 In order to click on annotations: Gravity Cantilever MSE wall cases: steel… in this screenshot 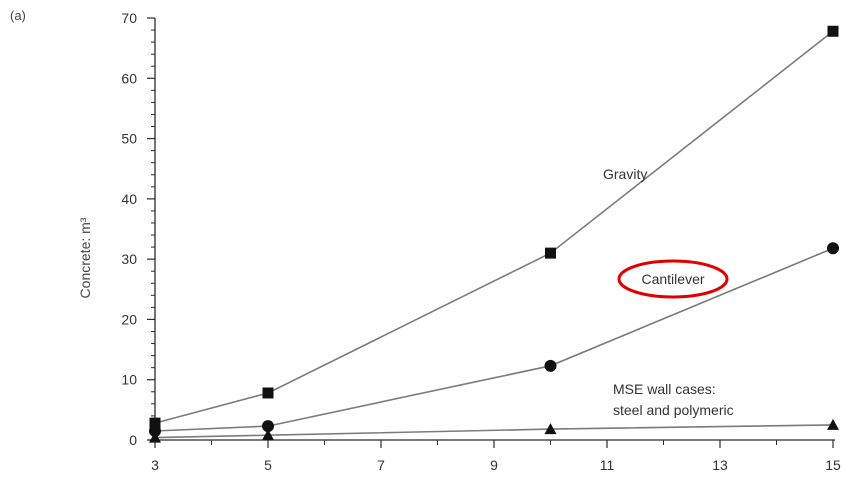, I will do `click(668, 292)`.